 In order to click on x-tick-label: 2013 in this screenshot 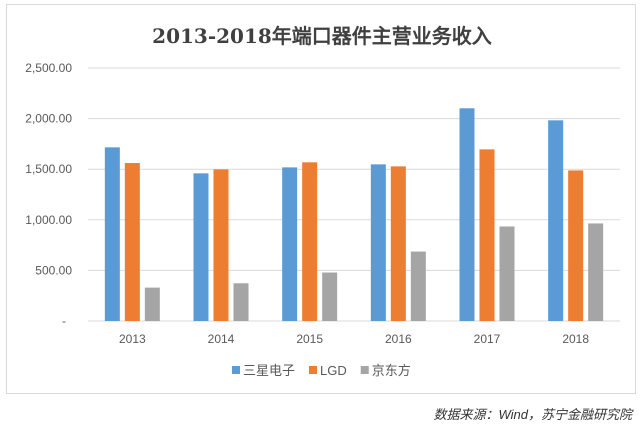, I will do `click(132, 339)`.